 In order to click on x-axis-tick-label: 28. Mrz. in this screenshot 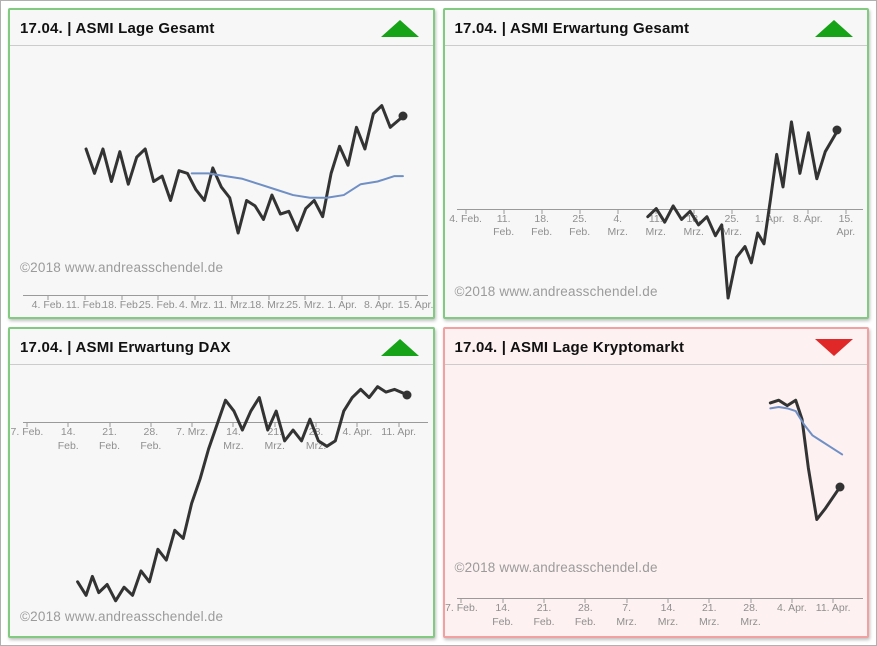, I will do `click(750, 615)`.